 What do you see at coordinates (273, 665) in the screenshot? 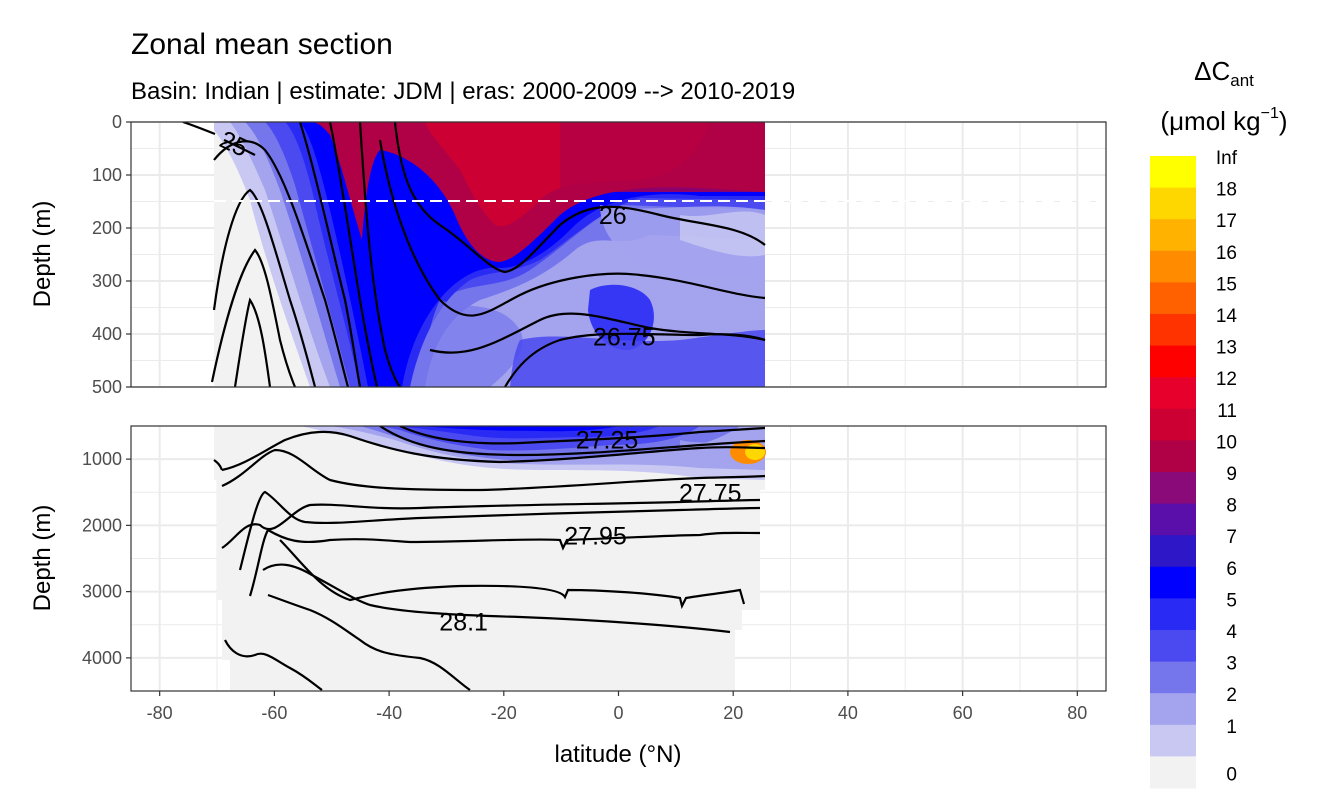
I see `lower-field-contour-k` at bounding box center [273, 665].